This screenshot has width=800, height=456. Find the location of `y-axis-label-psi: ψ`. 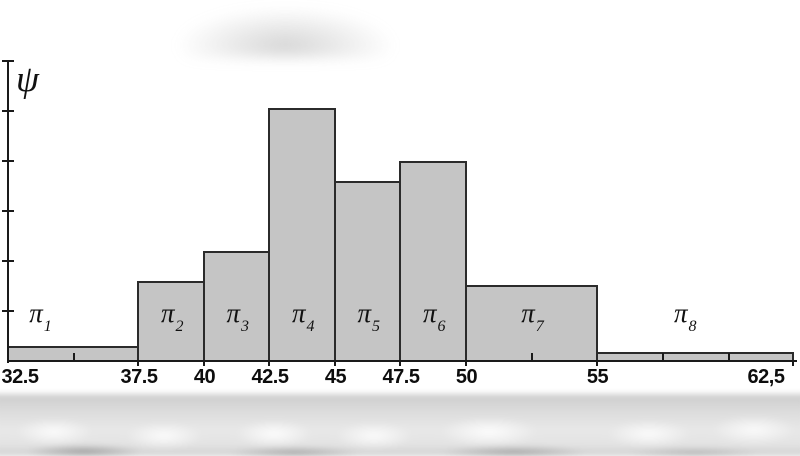

y-axis-label-psi: ψ is located at coordinates (27, 79).